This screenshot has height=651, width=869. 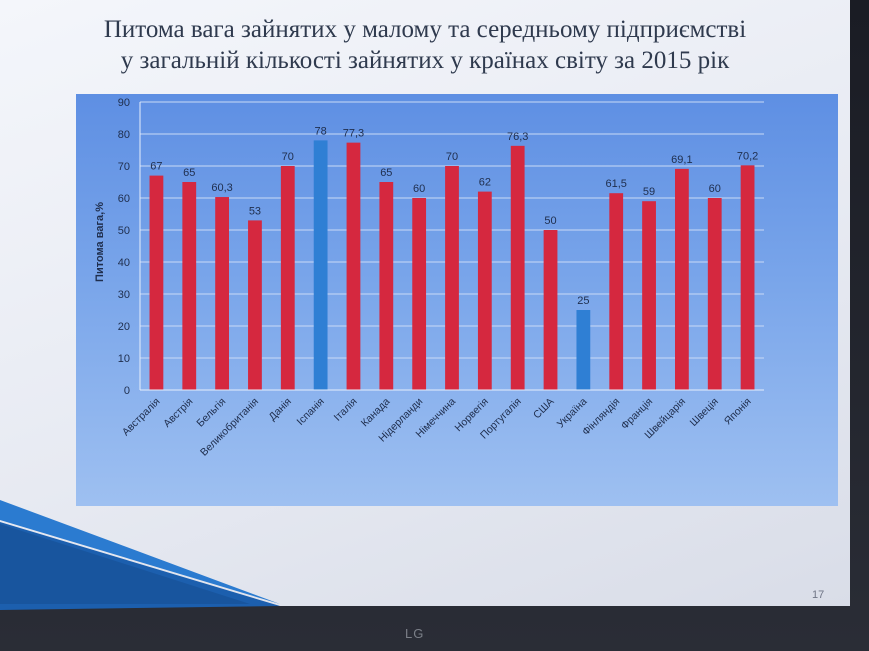 What do you see at coordinates (124, 295) in the screenshot?
I see `y-tick-label: 30` at bounding box center [124, 295].